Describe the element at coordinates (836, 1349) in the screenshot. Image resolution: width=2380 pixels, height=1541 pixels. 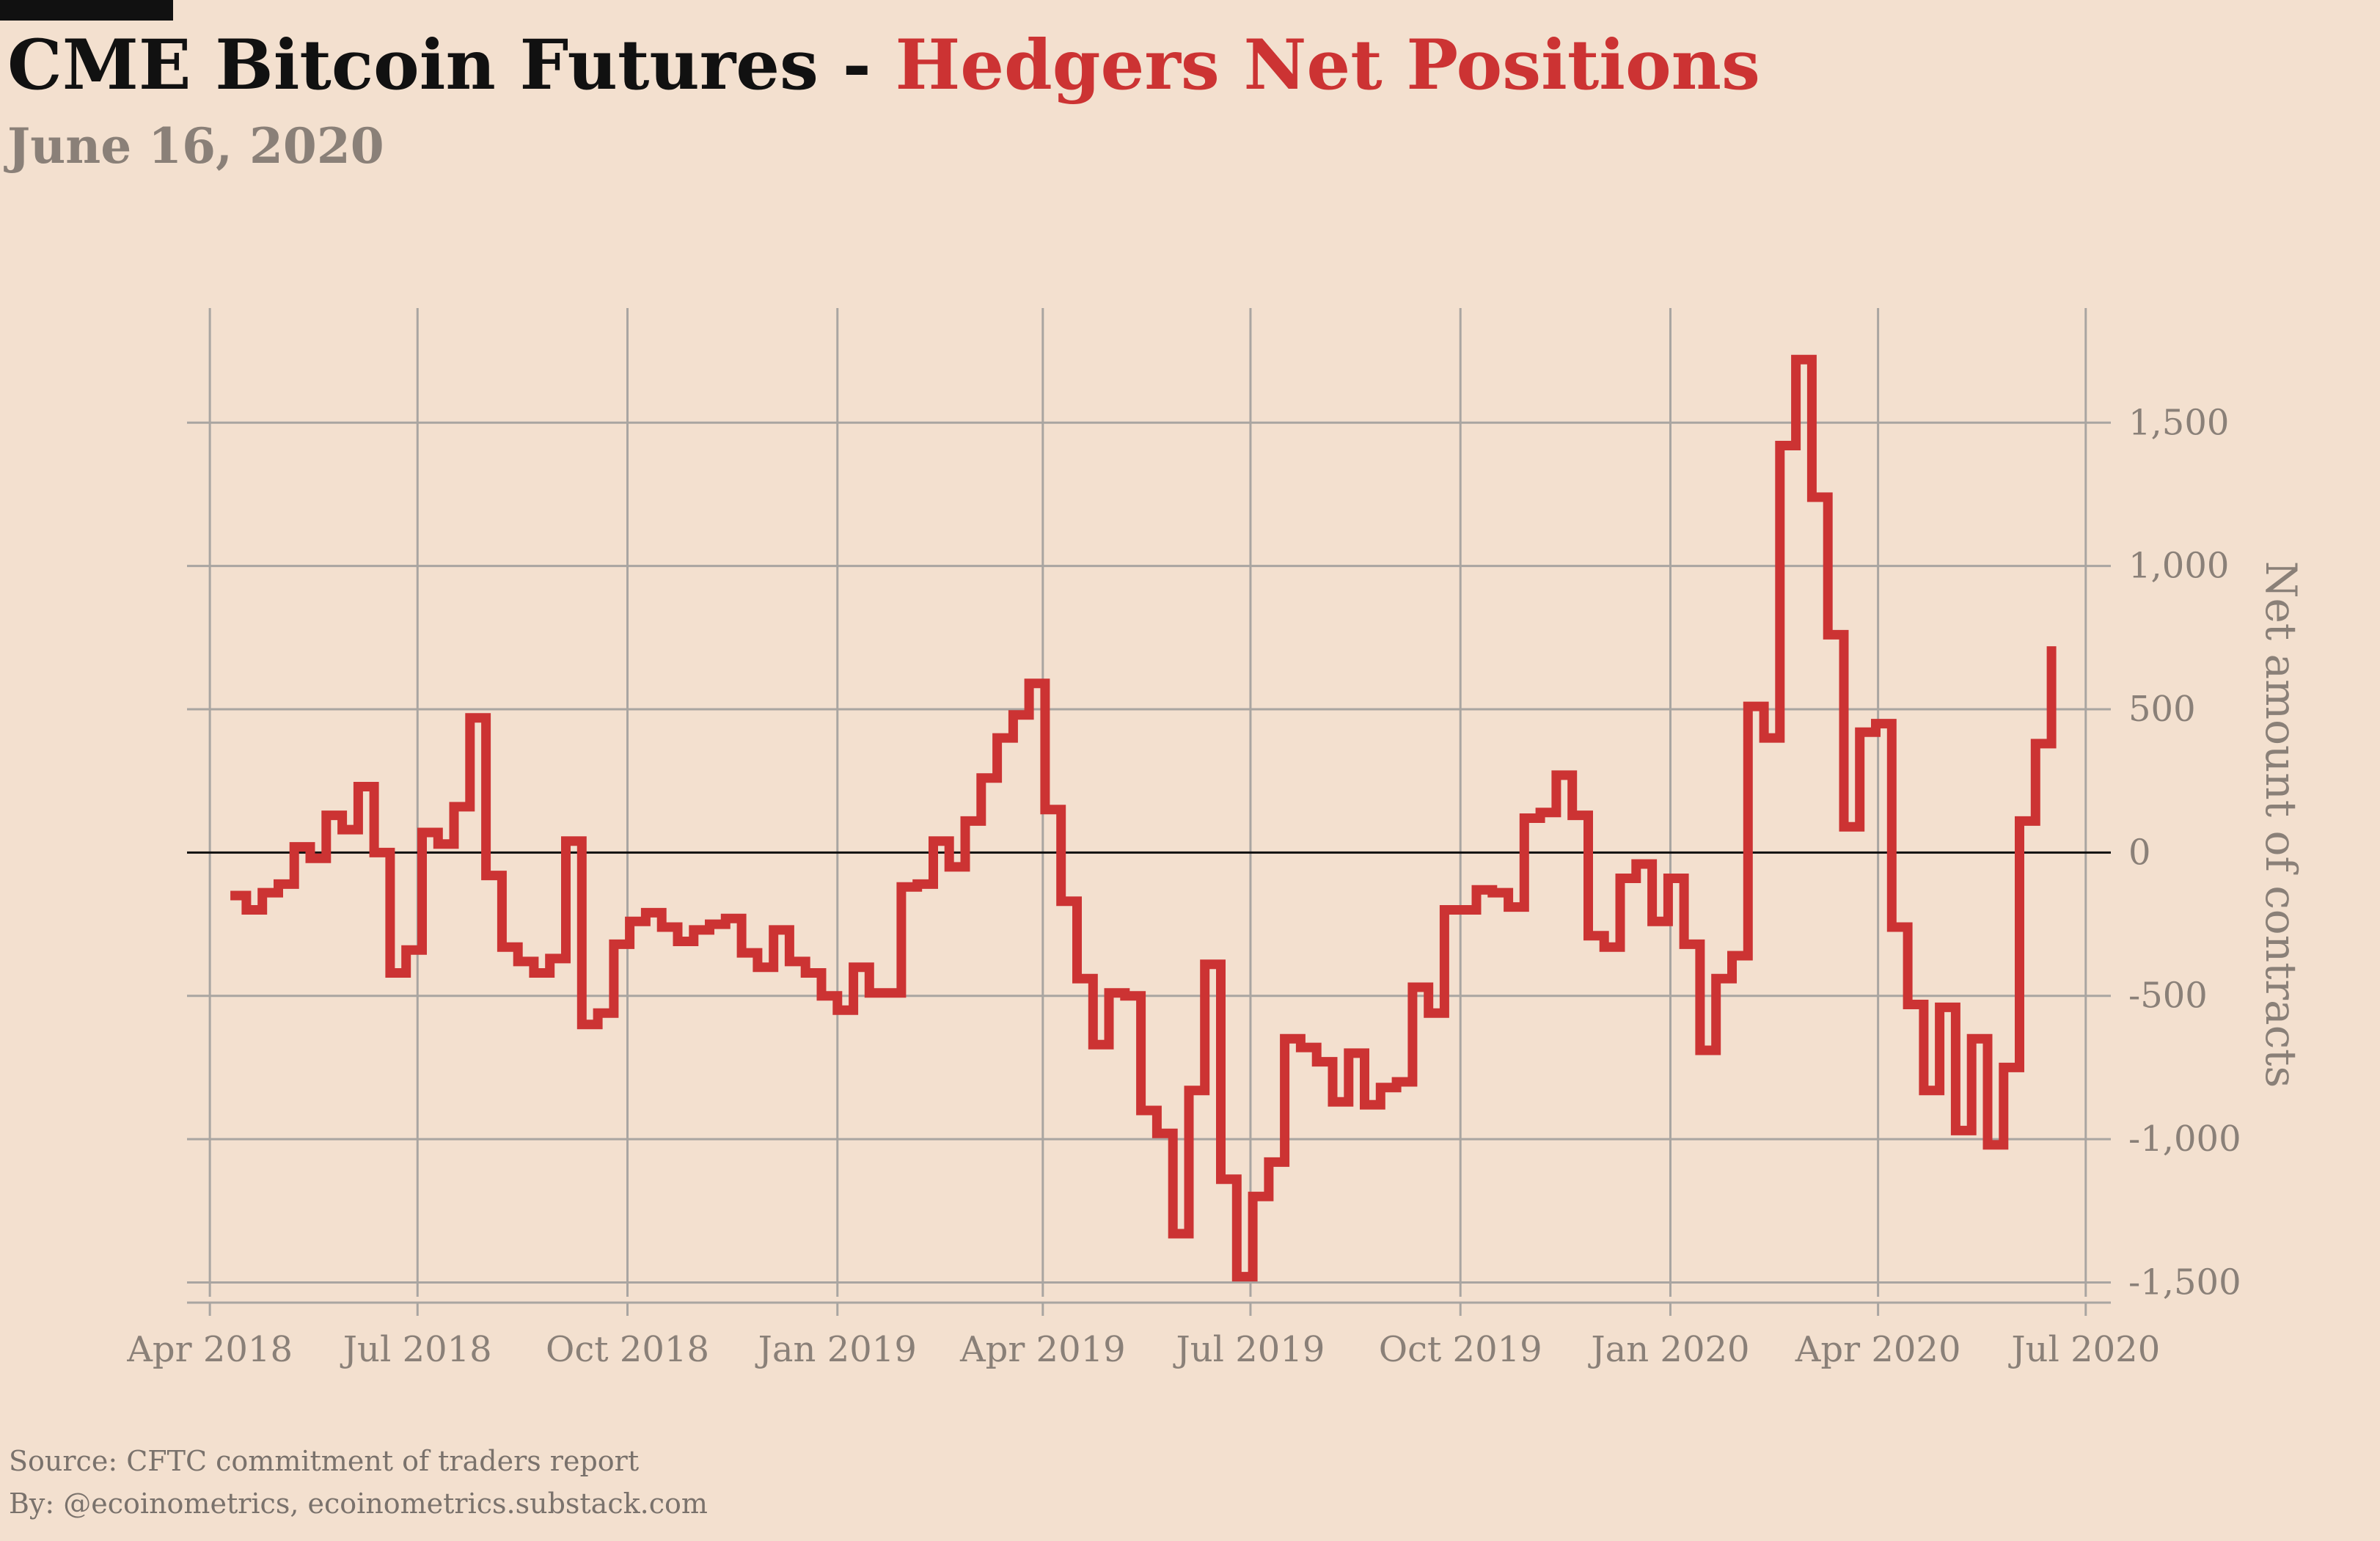
I see `x-tick-label: Jan 2019` at that location.